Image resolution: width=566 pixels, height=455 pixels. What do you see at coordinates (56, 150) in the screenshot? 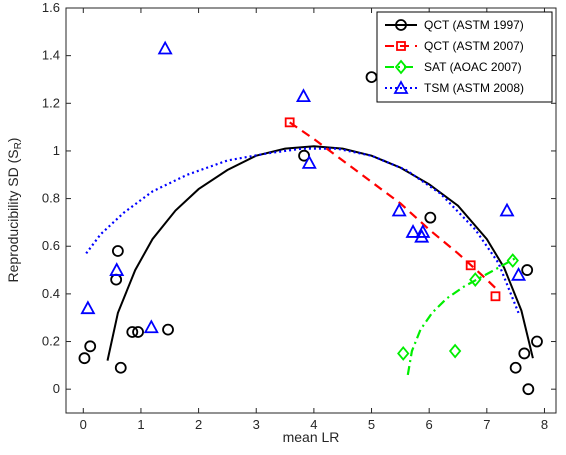
I see `y-tick-label: 1` at bounding box center [56, 150].